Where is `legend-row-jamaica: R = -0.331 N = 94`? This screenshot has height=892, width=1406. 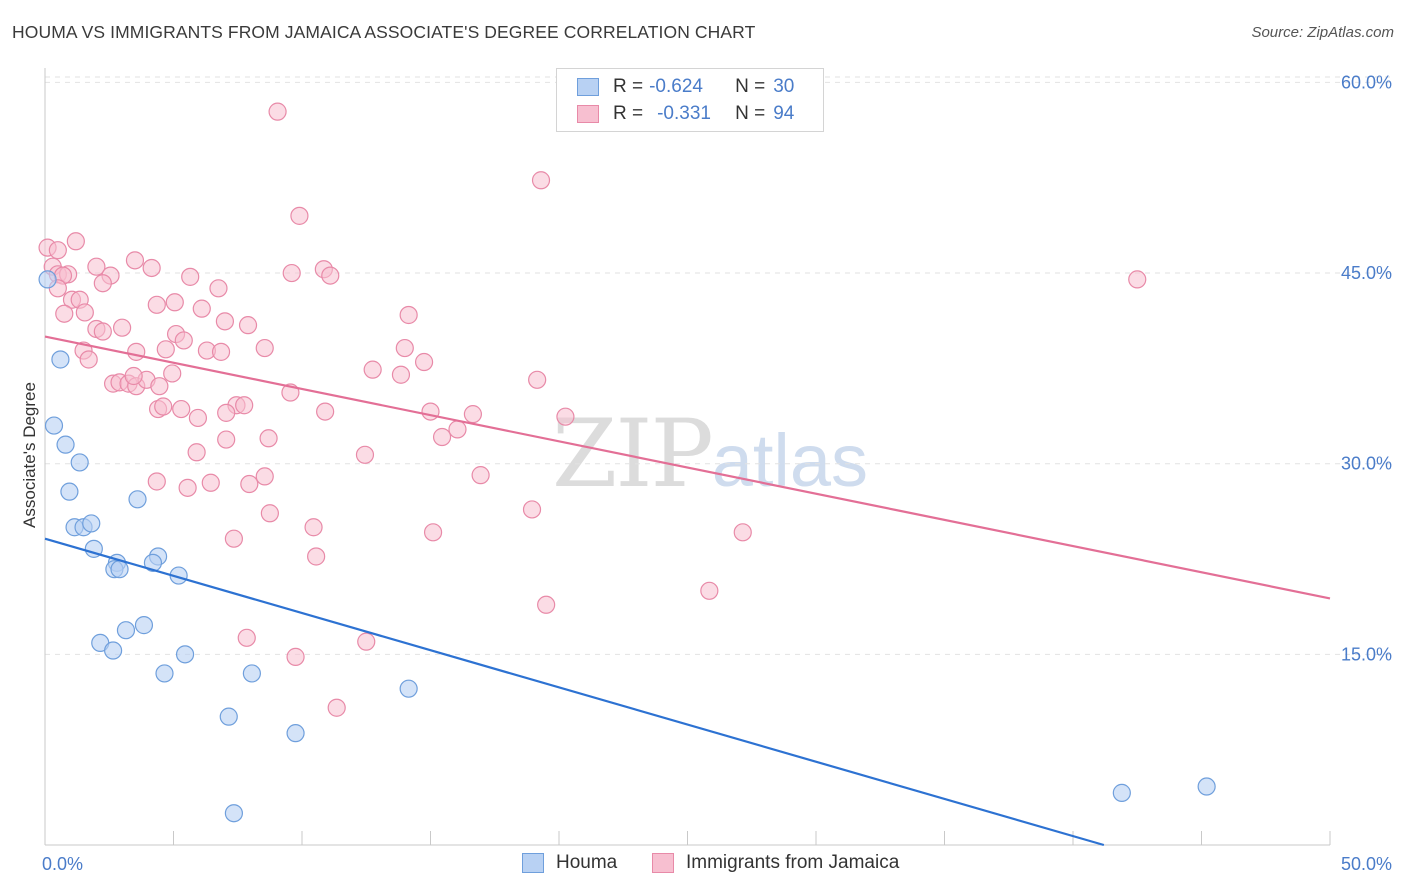
legend-row-jamaica: R = -0.331 N = 94 is located at coordinates (685, 114).